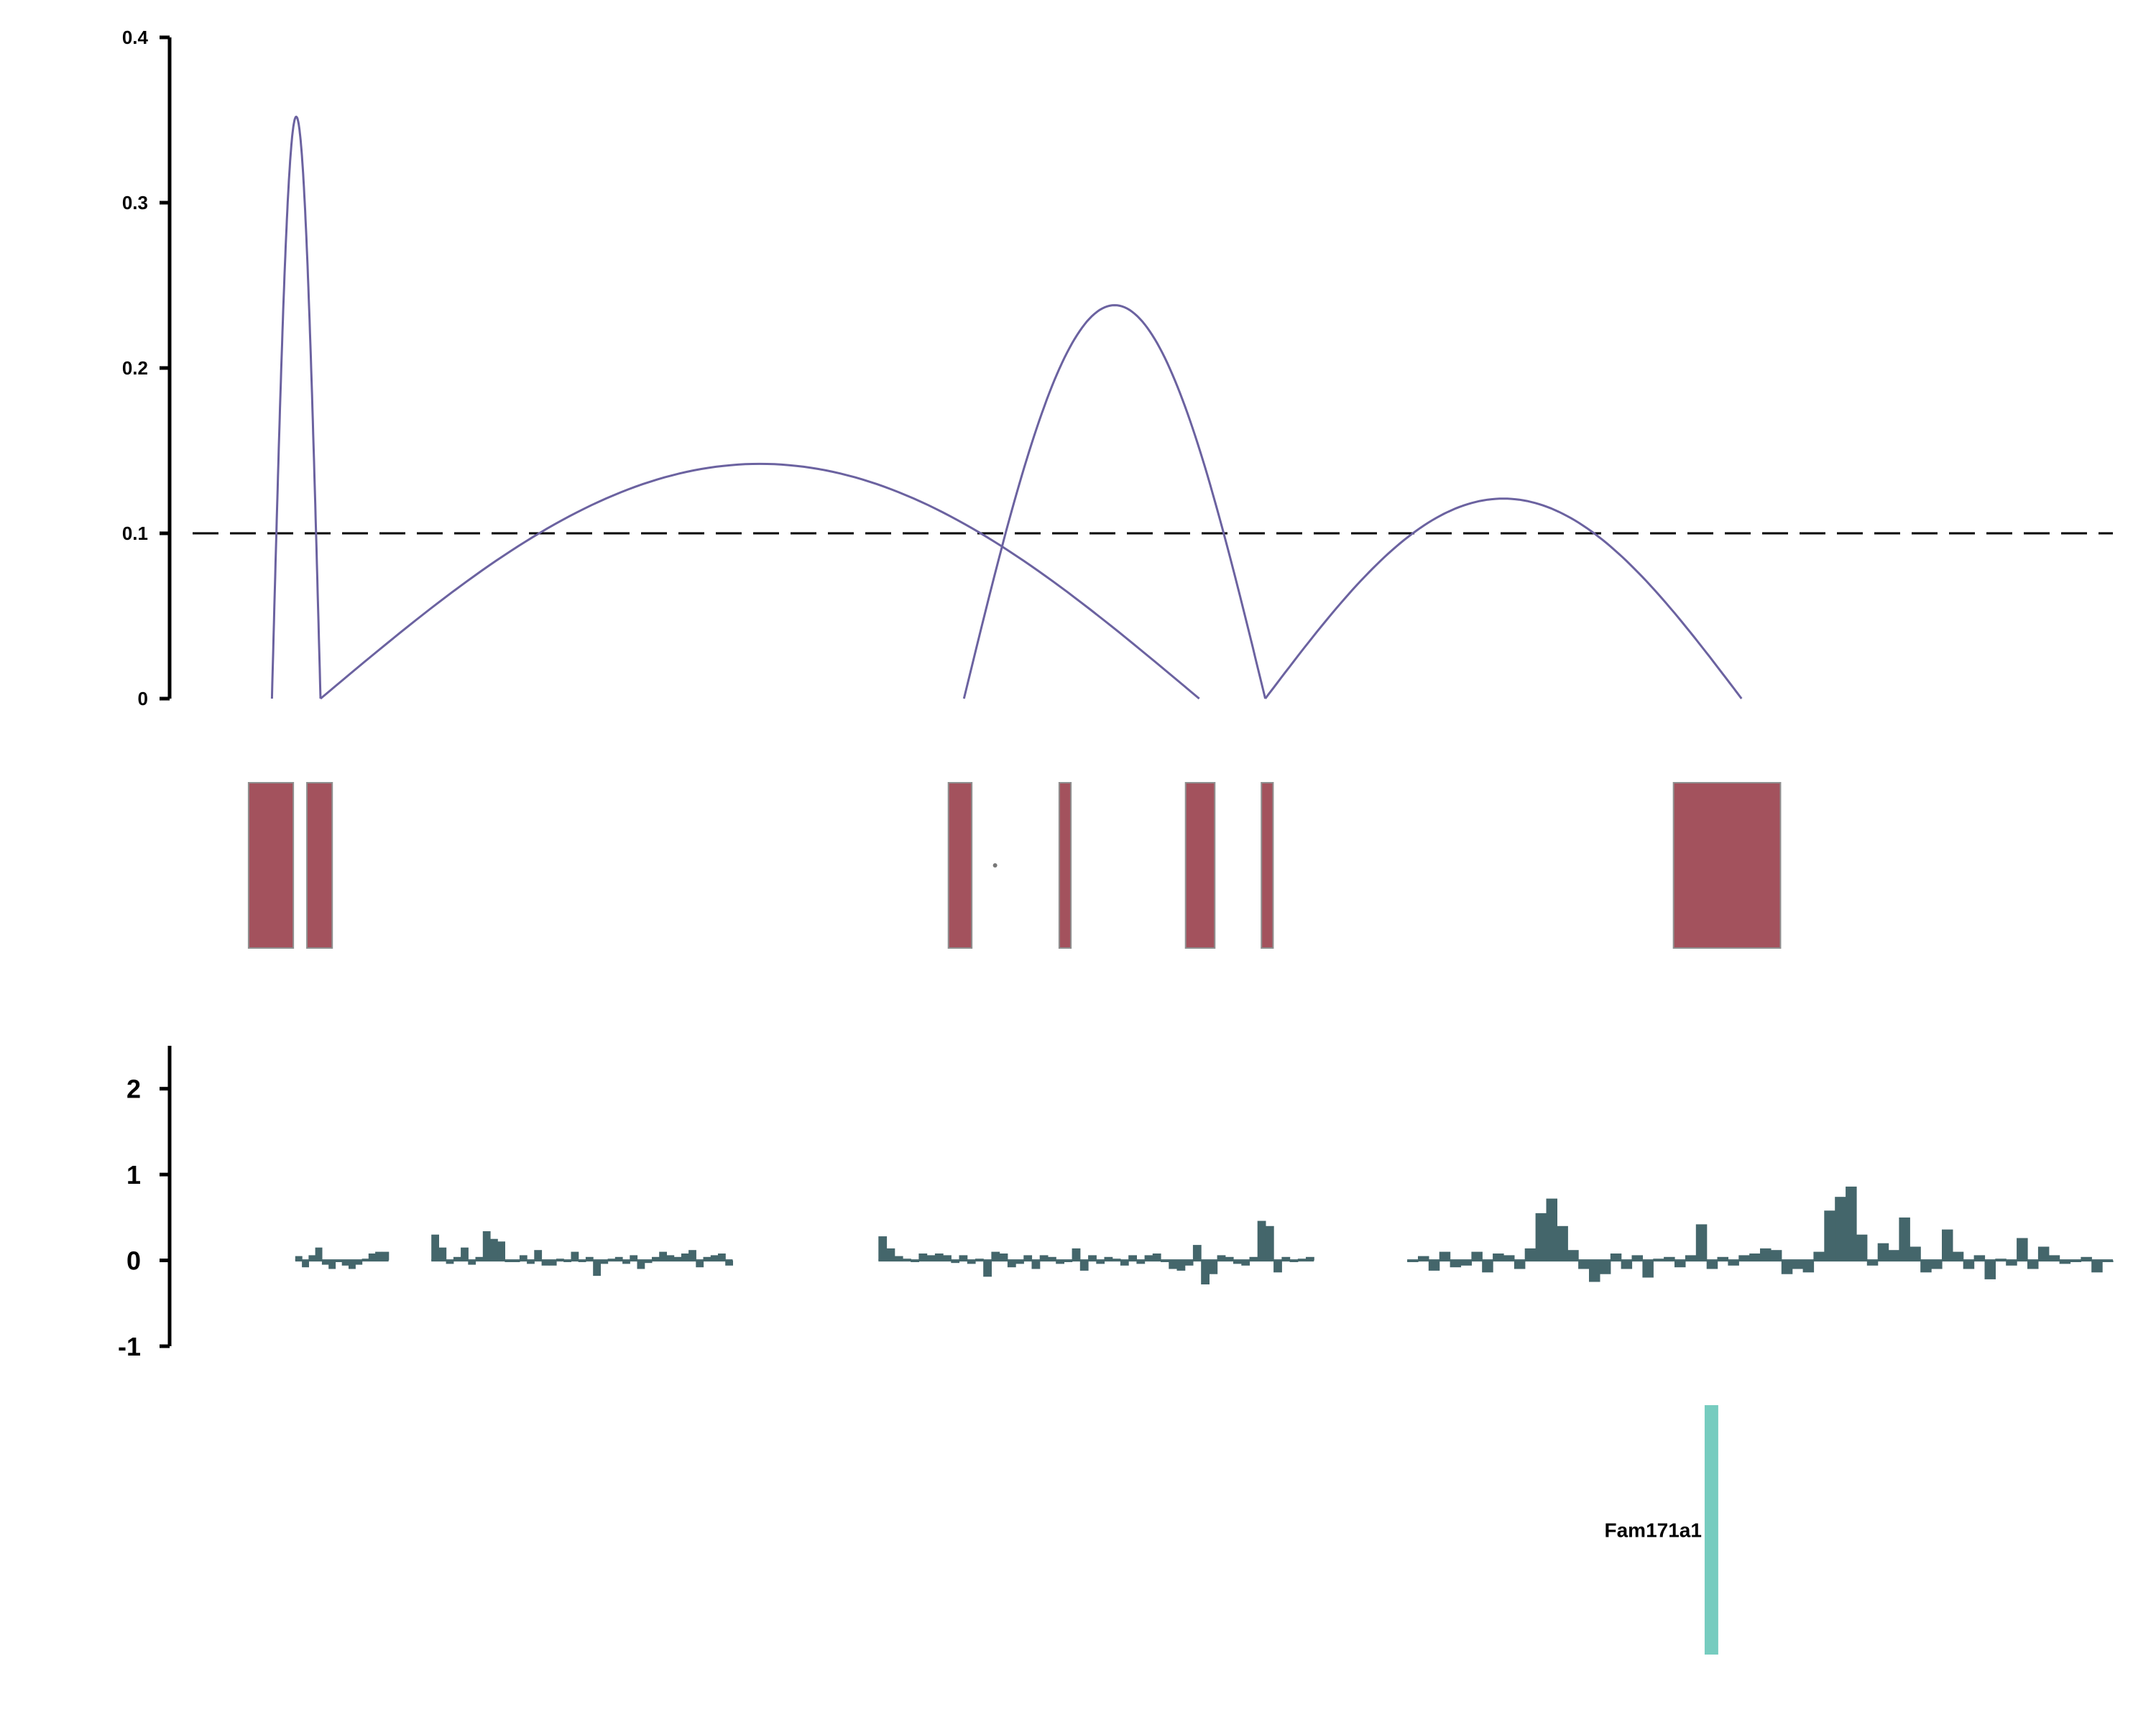 This screenshot has width=2156, height=1725. I want to click on y-tick-label: 0.2, so click(135, 368).